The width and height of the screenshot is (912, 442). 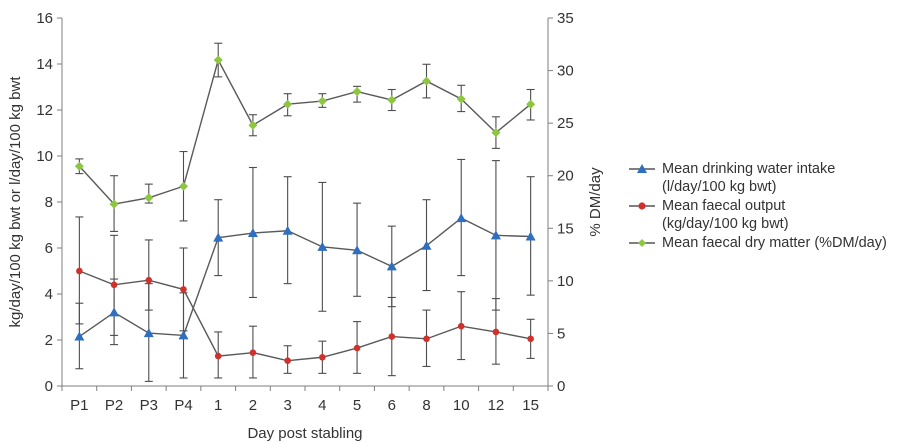 I want to click on y-tick-label-right: 25, so click(x=565, y=123).